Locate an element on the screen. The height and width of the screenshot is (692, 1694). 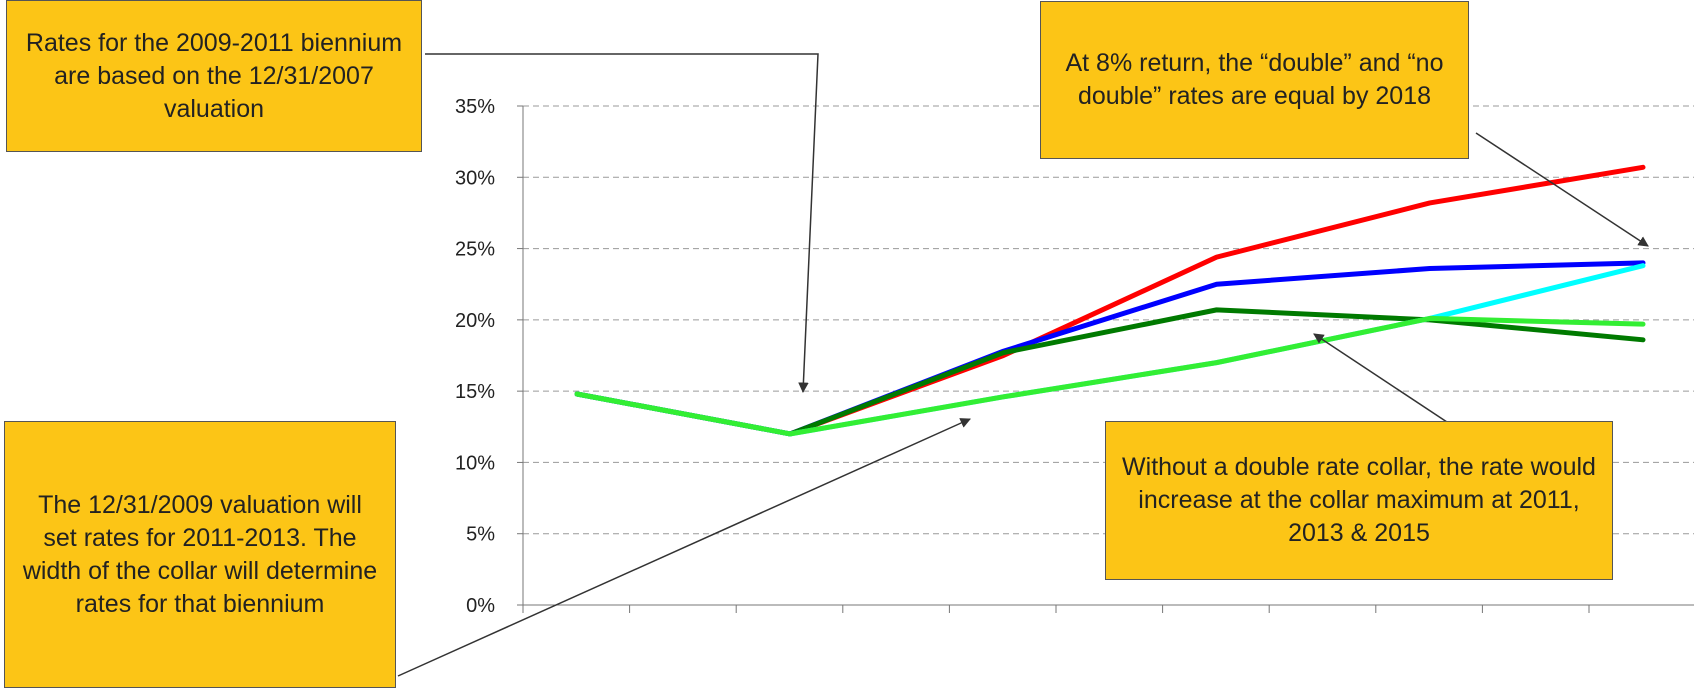
y-tick-label: 30% is located at coordinates (475, 178).